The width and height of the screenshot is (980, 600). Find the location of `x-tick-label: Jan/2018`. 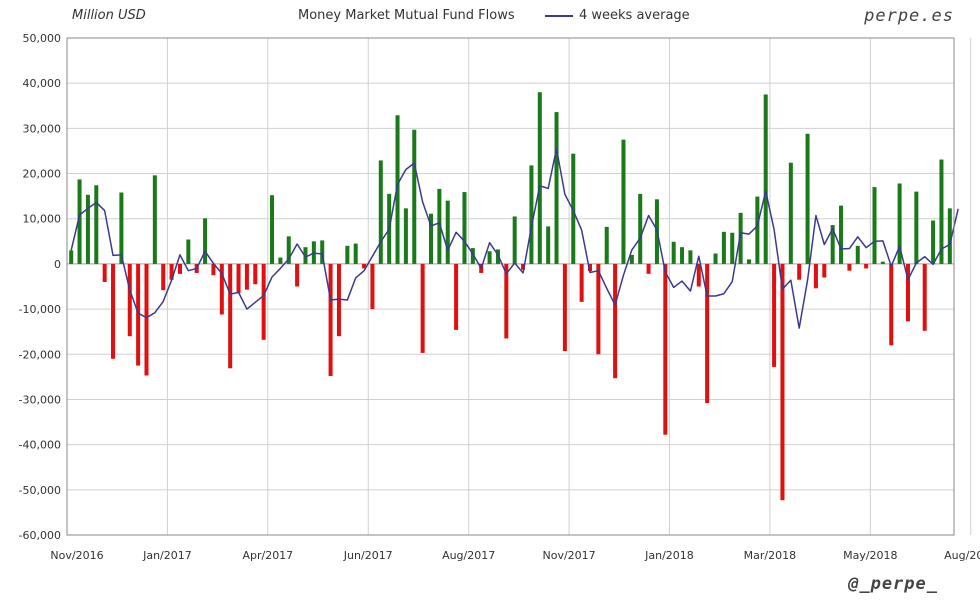

x-tick-label: Jan/2018 is located at coordinates (669, 555).